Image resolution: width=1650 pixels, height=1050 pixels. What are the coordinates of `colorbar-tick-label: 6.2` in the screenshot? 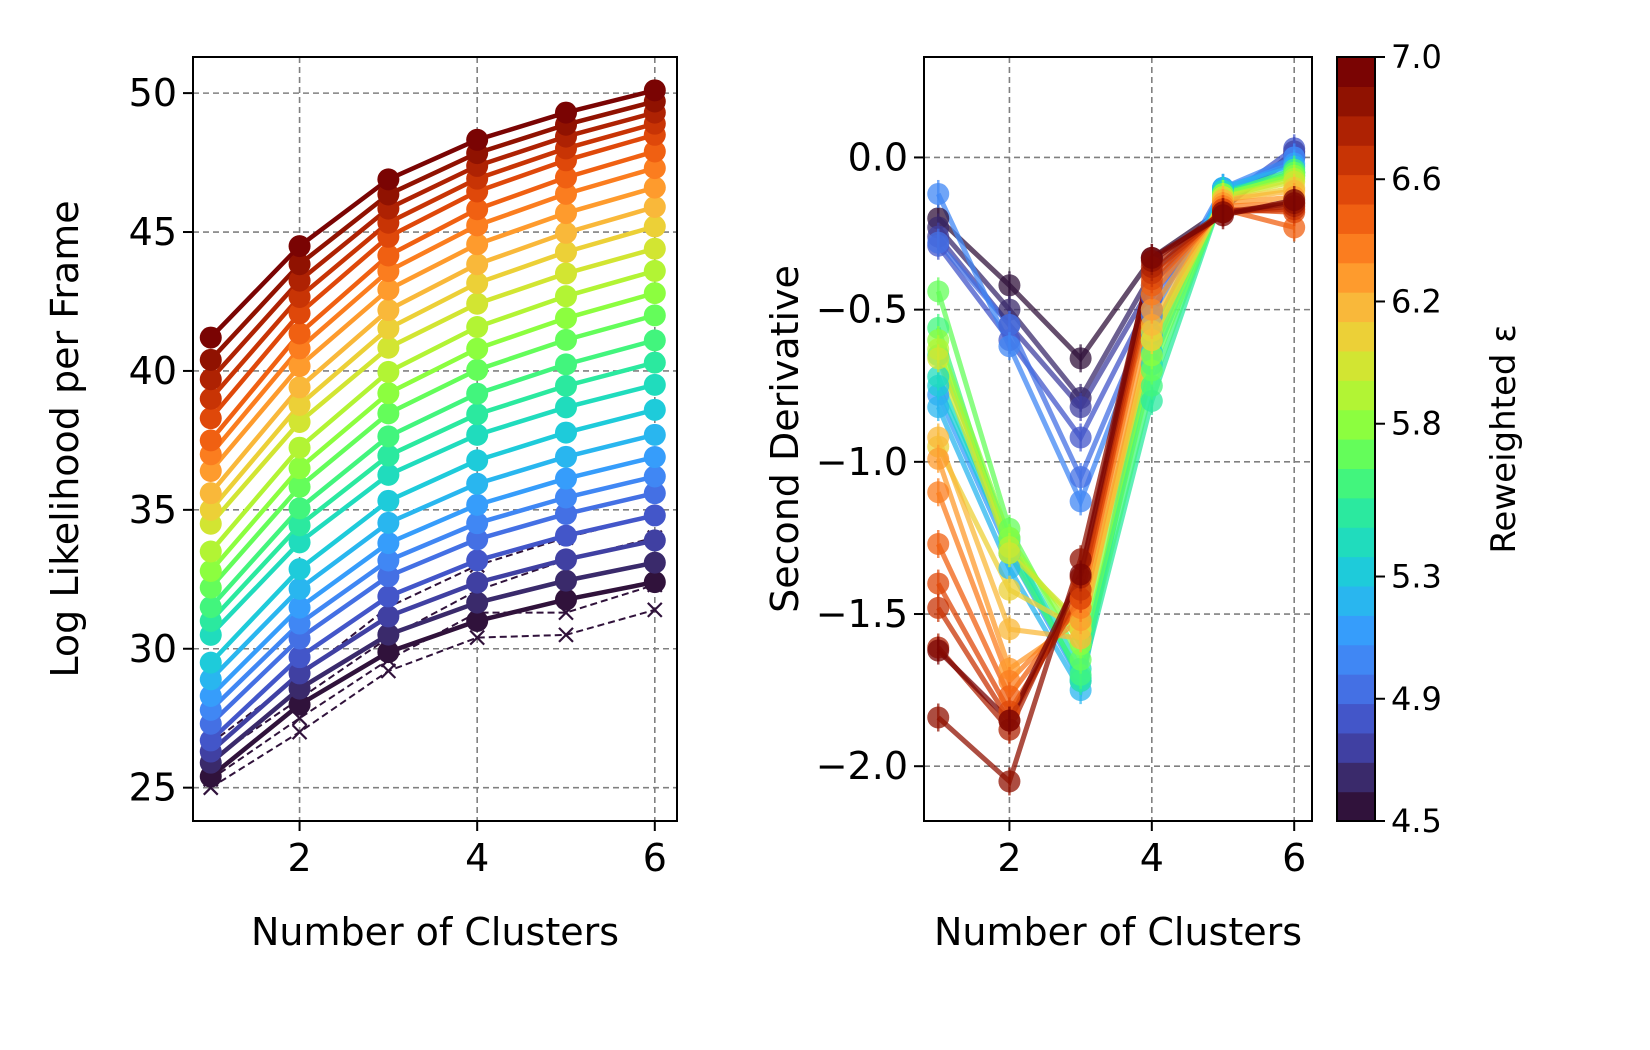 It's located at (1416, 301).